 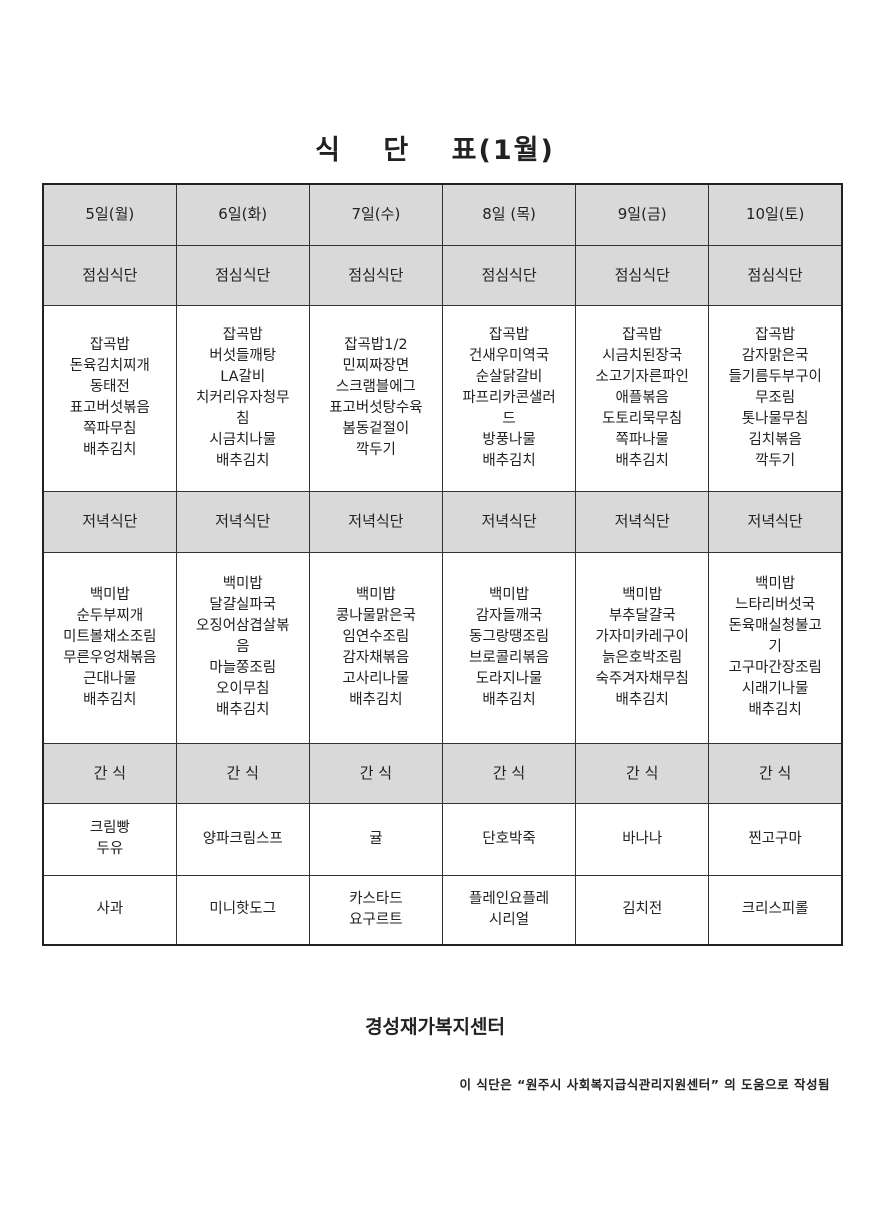 I want to click on menu-item: 소고기자른파인, so click(x=642, y=376).